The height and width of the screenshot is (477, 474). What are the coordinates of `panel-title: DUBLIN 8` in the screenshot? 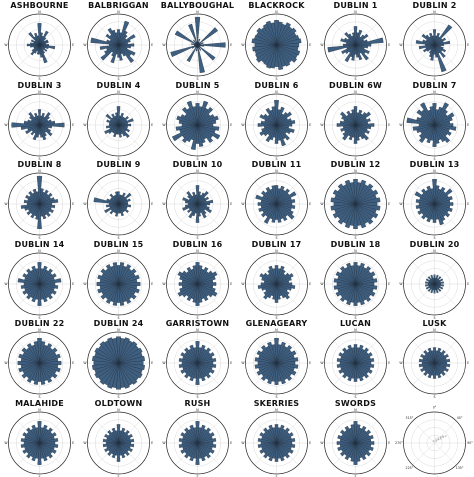 It's located at (39, 164).